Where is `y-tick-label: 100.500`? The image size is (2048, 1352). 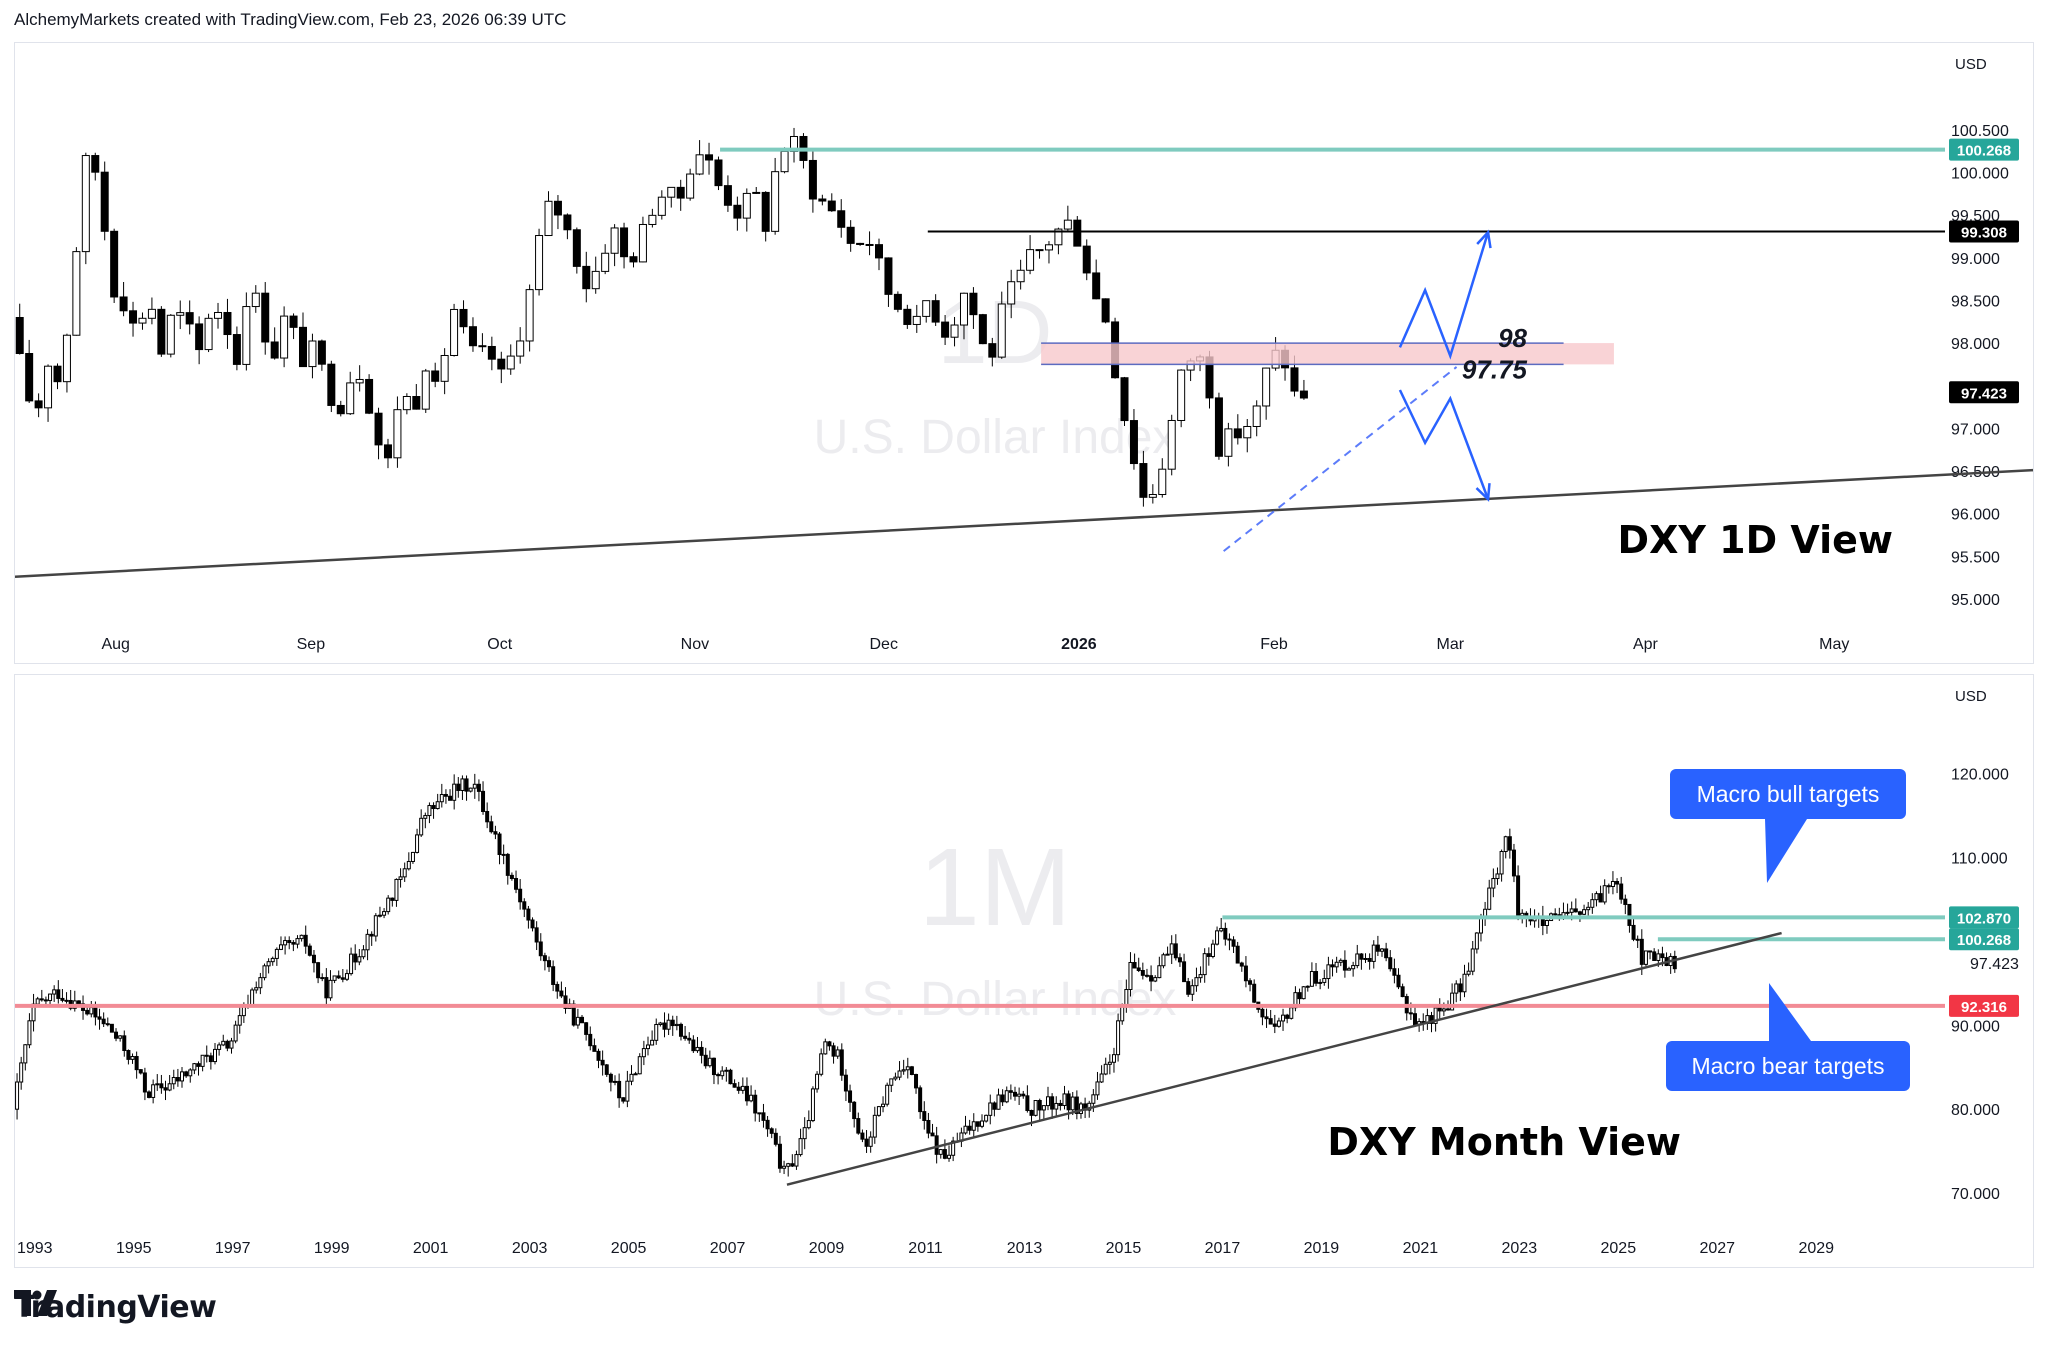 y-tick-label: 100.500 is located at coordinates (1980, 131).